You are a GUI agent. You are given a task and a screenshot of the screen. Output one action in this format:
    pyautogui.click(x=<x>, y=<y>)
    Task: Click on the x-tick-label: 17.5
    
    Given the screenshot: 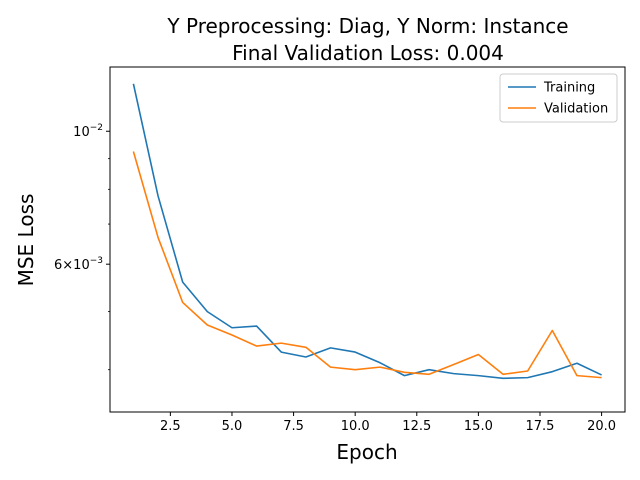 What is the action you would take?
    pyautogui.click(x=540, y=426)
    